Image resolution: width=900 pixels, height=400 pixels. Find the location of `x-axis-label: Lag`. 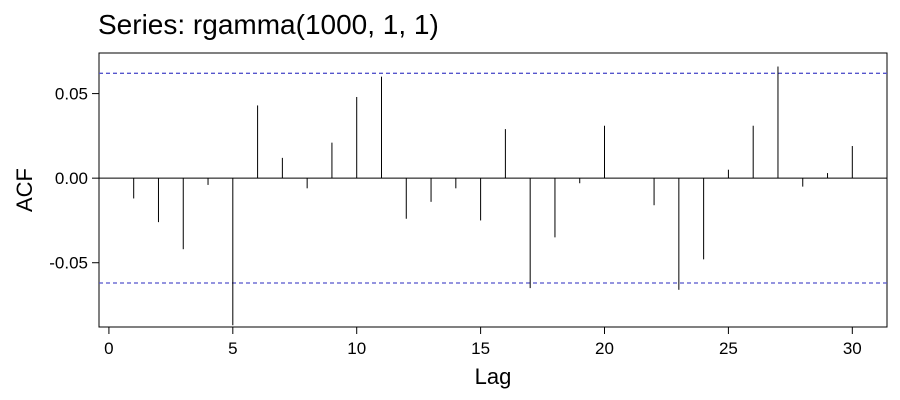

x-axis-label: Lag is located at coordinates (493, 376).